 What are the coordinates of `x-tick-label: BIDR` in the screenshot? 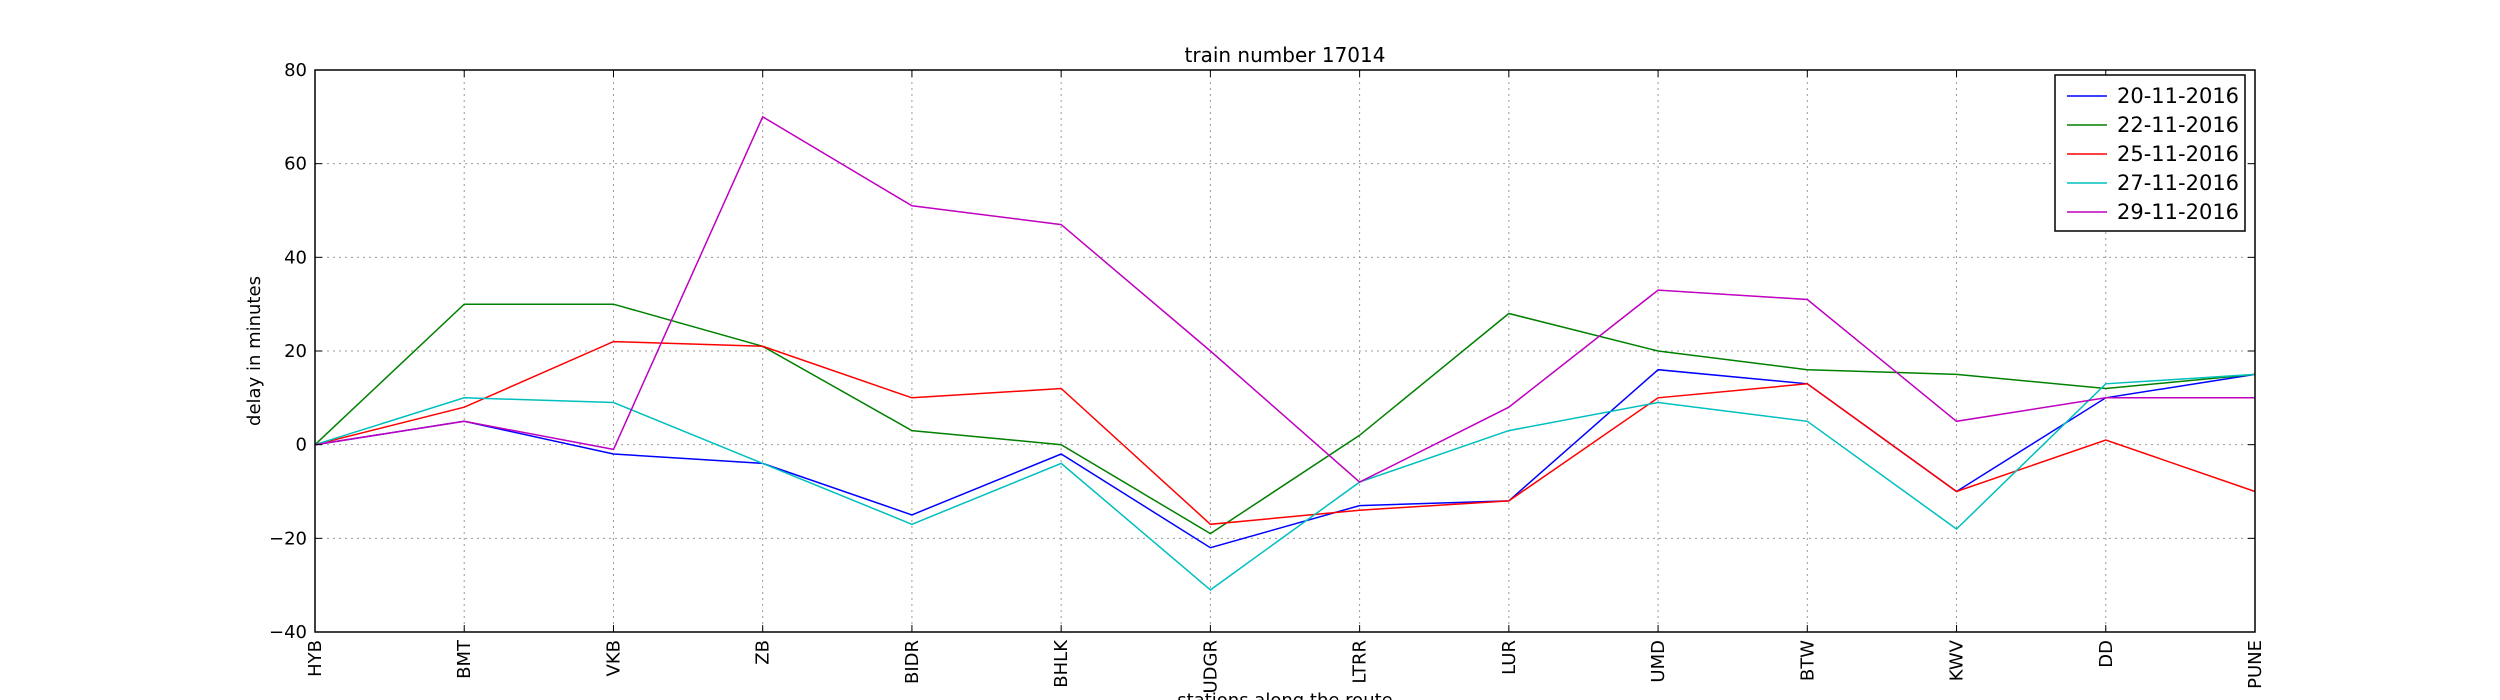 It's located at (912, 662).